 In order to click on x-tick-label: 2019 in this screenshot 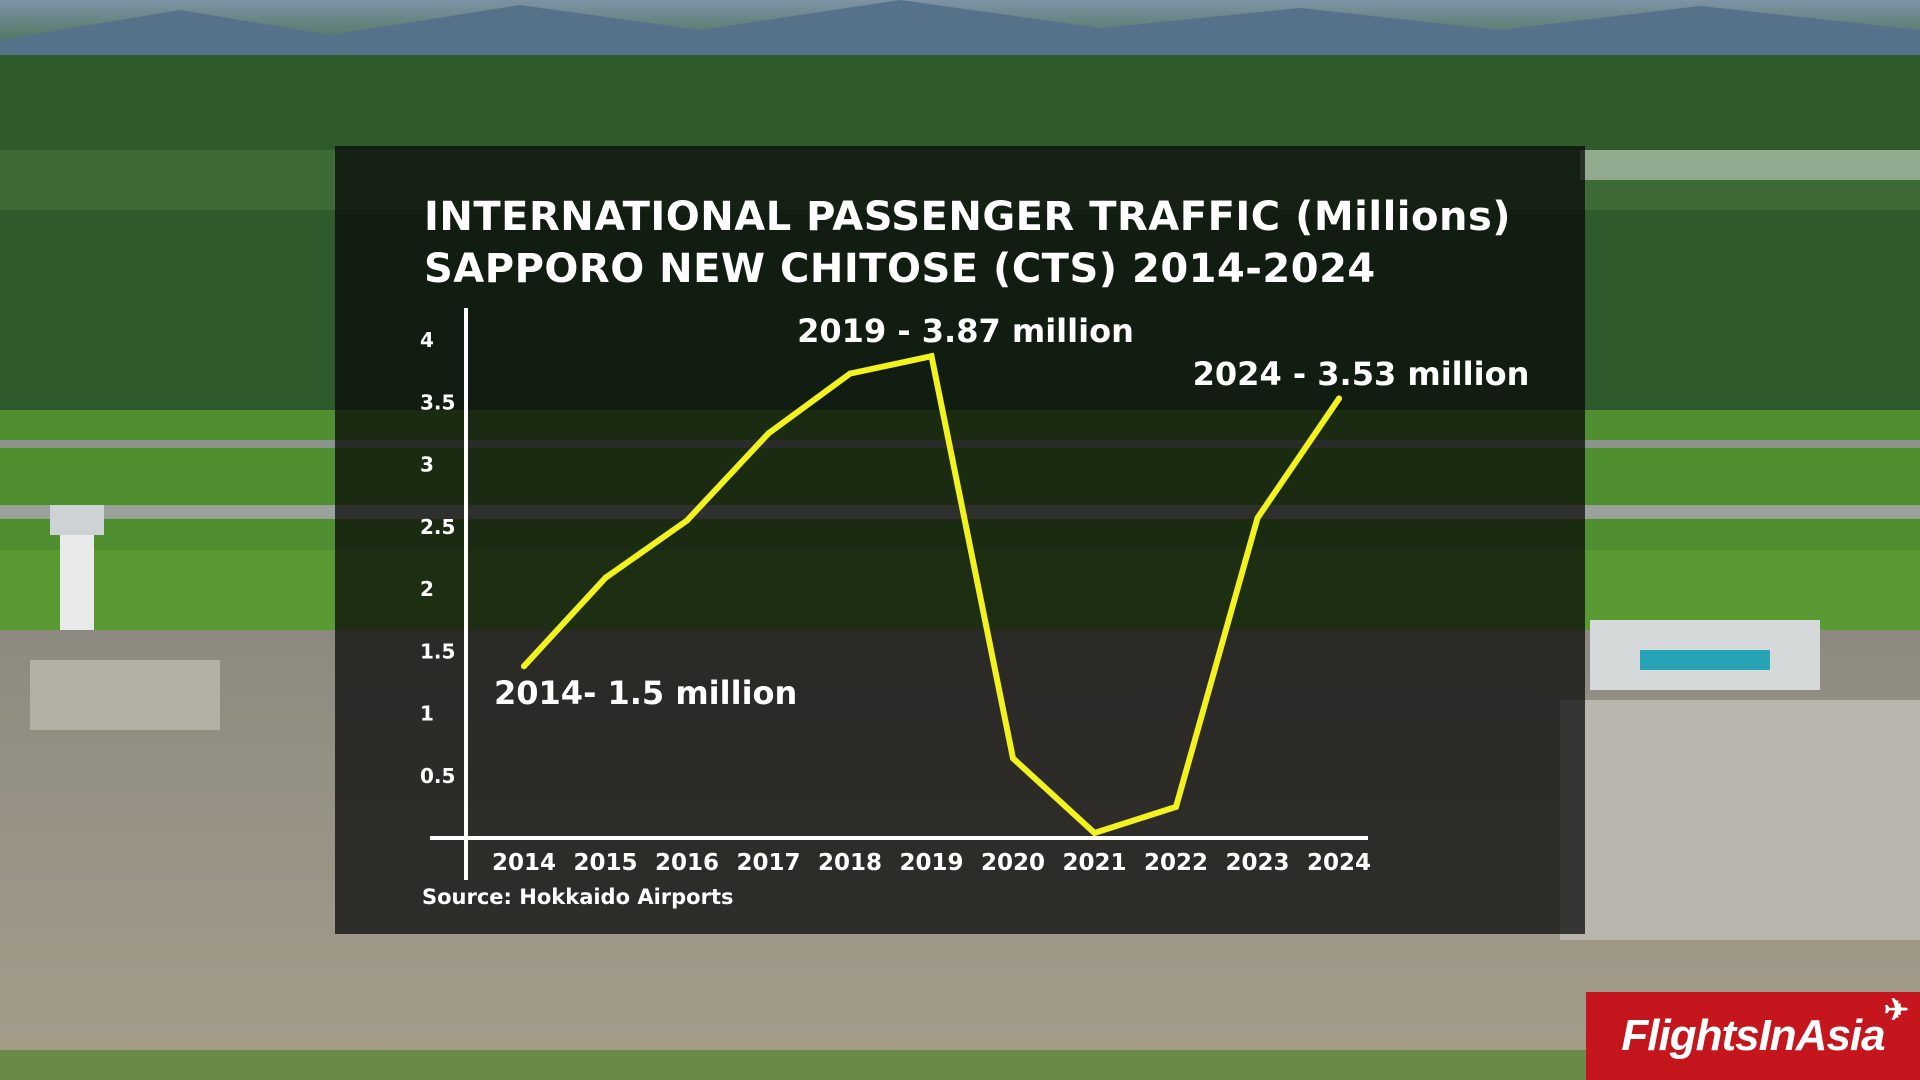, I will do `click(931, 863)`.